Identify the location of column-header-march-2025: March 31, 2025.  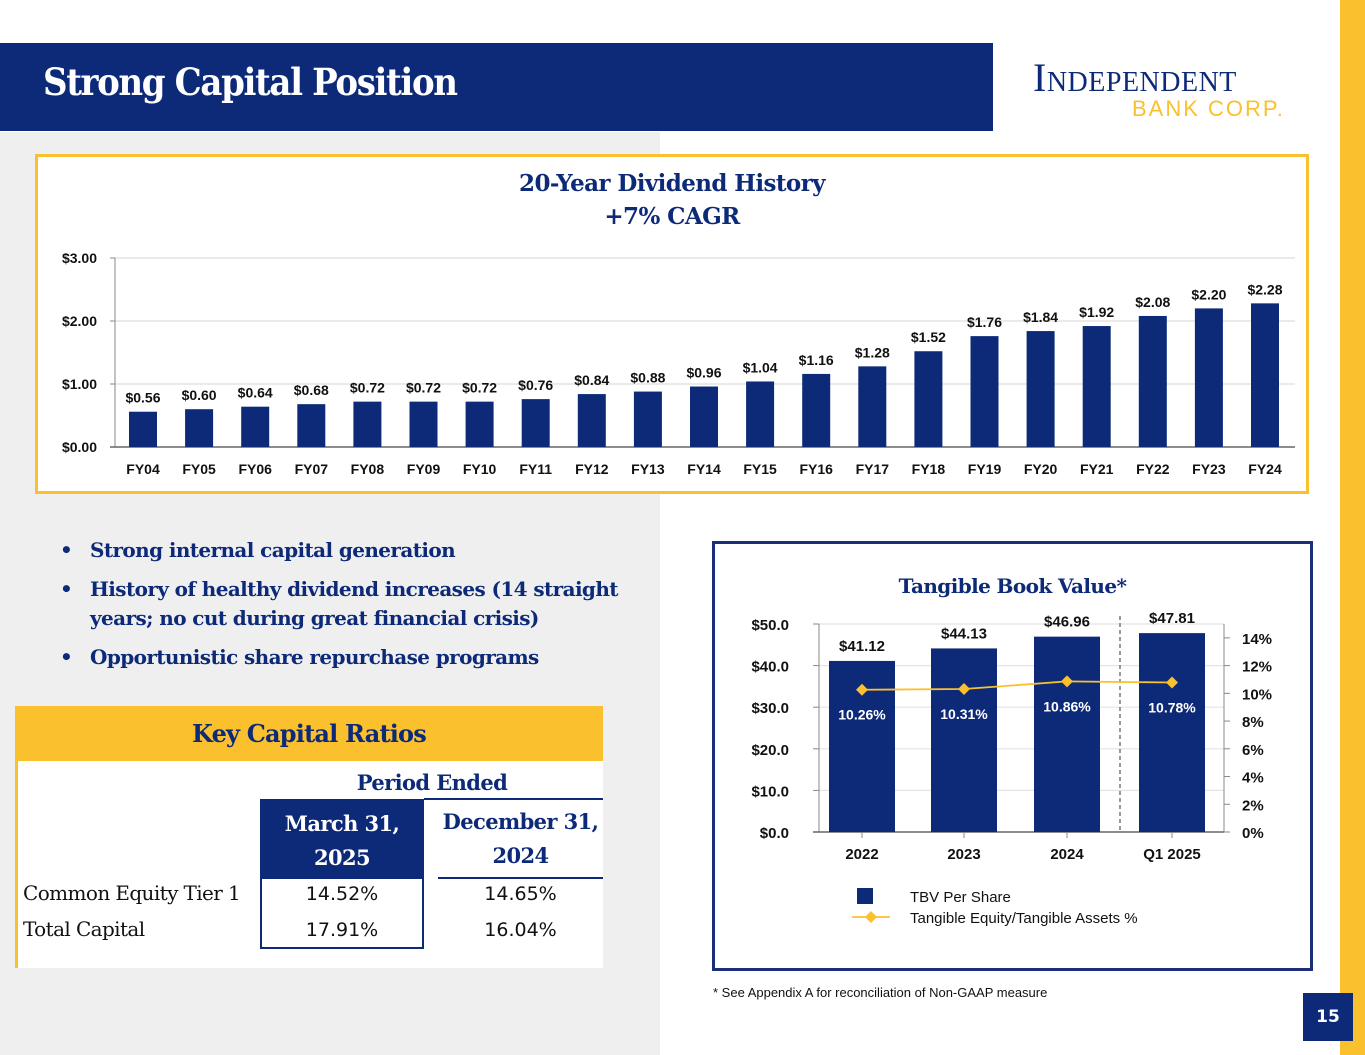
(342, 840).